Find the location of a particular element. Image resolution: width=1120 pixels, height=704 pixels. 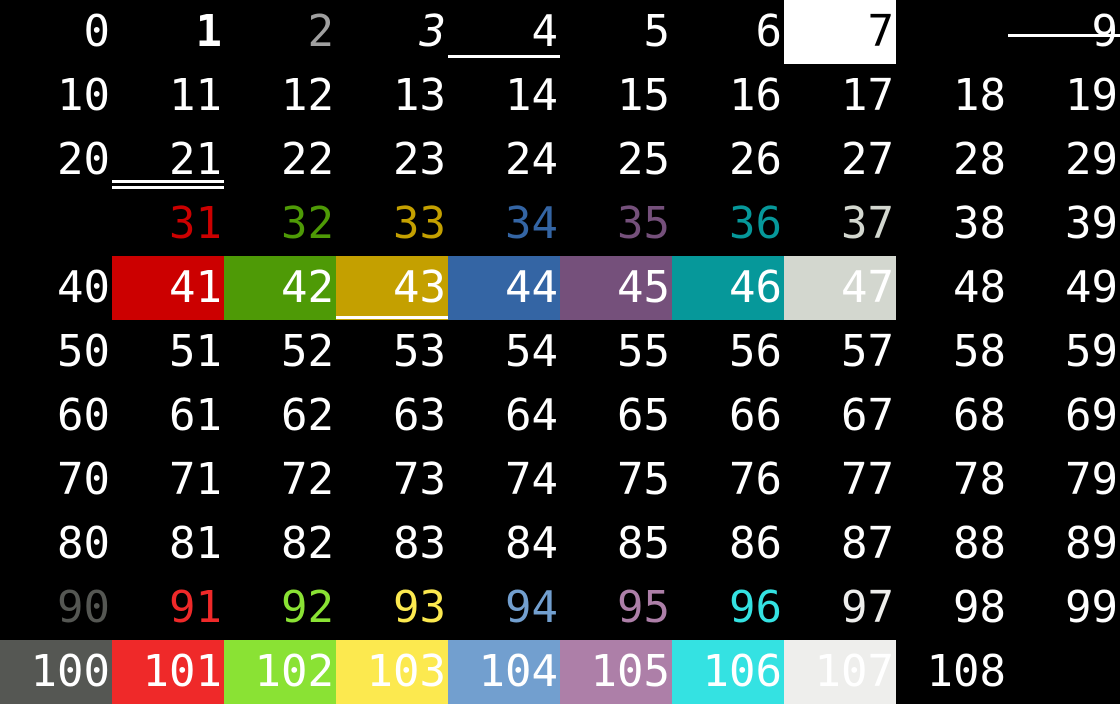

sgr-cell: 105 is located at coordinates (616, 672).